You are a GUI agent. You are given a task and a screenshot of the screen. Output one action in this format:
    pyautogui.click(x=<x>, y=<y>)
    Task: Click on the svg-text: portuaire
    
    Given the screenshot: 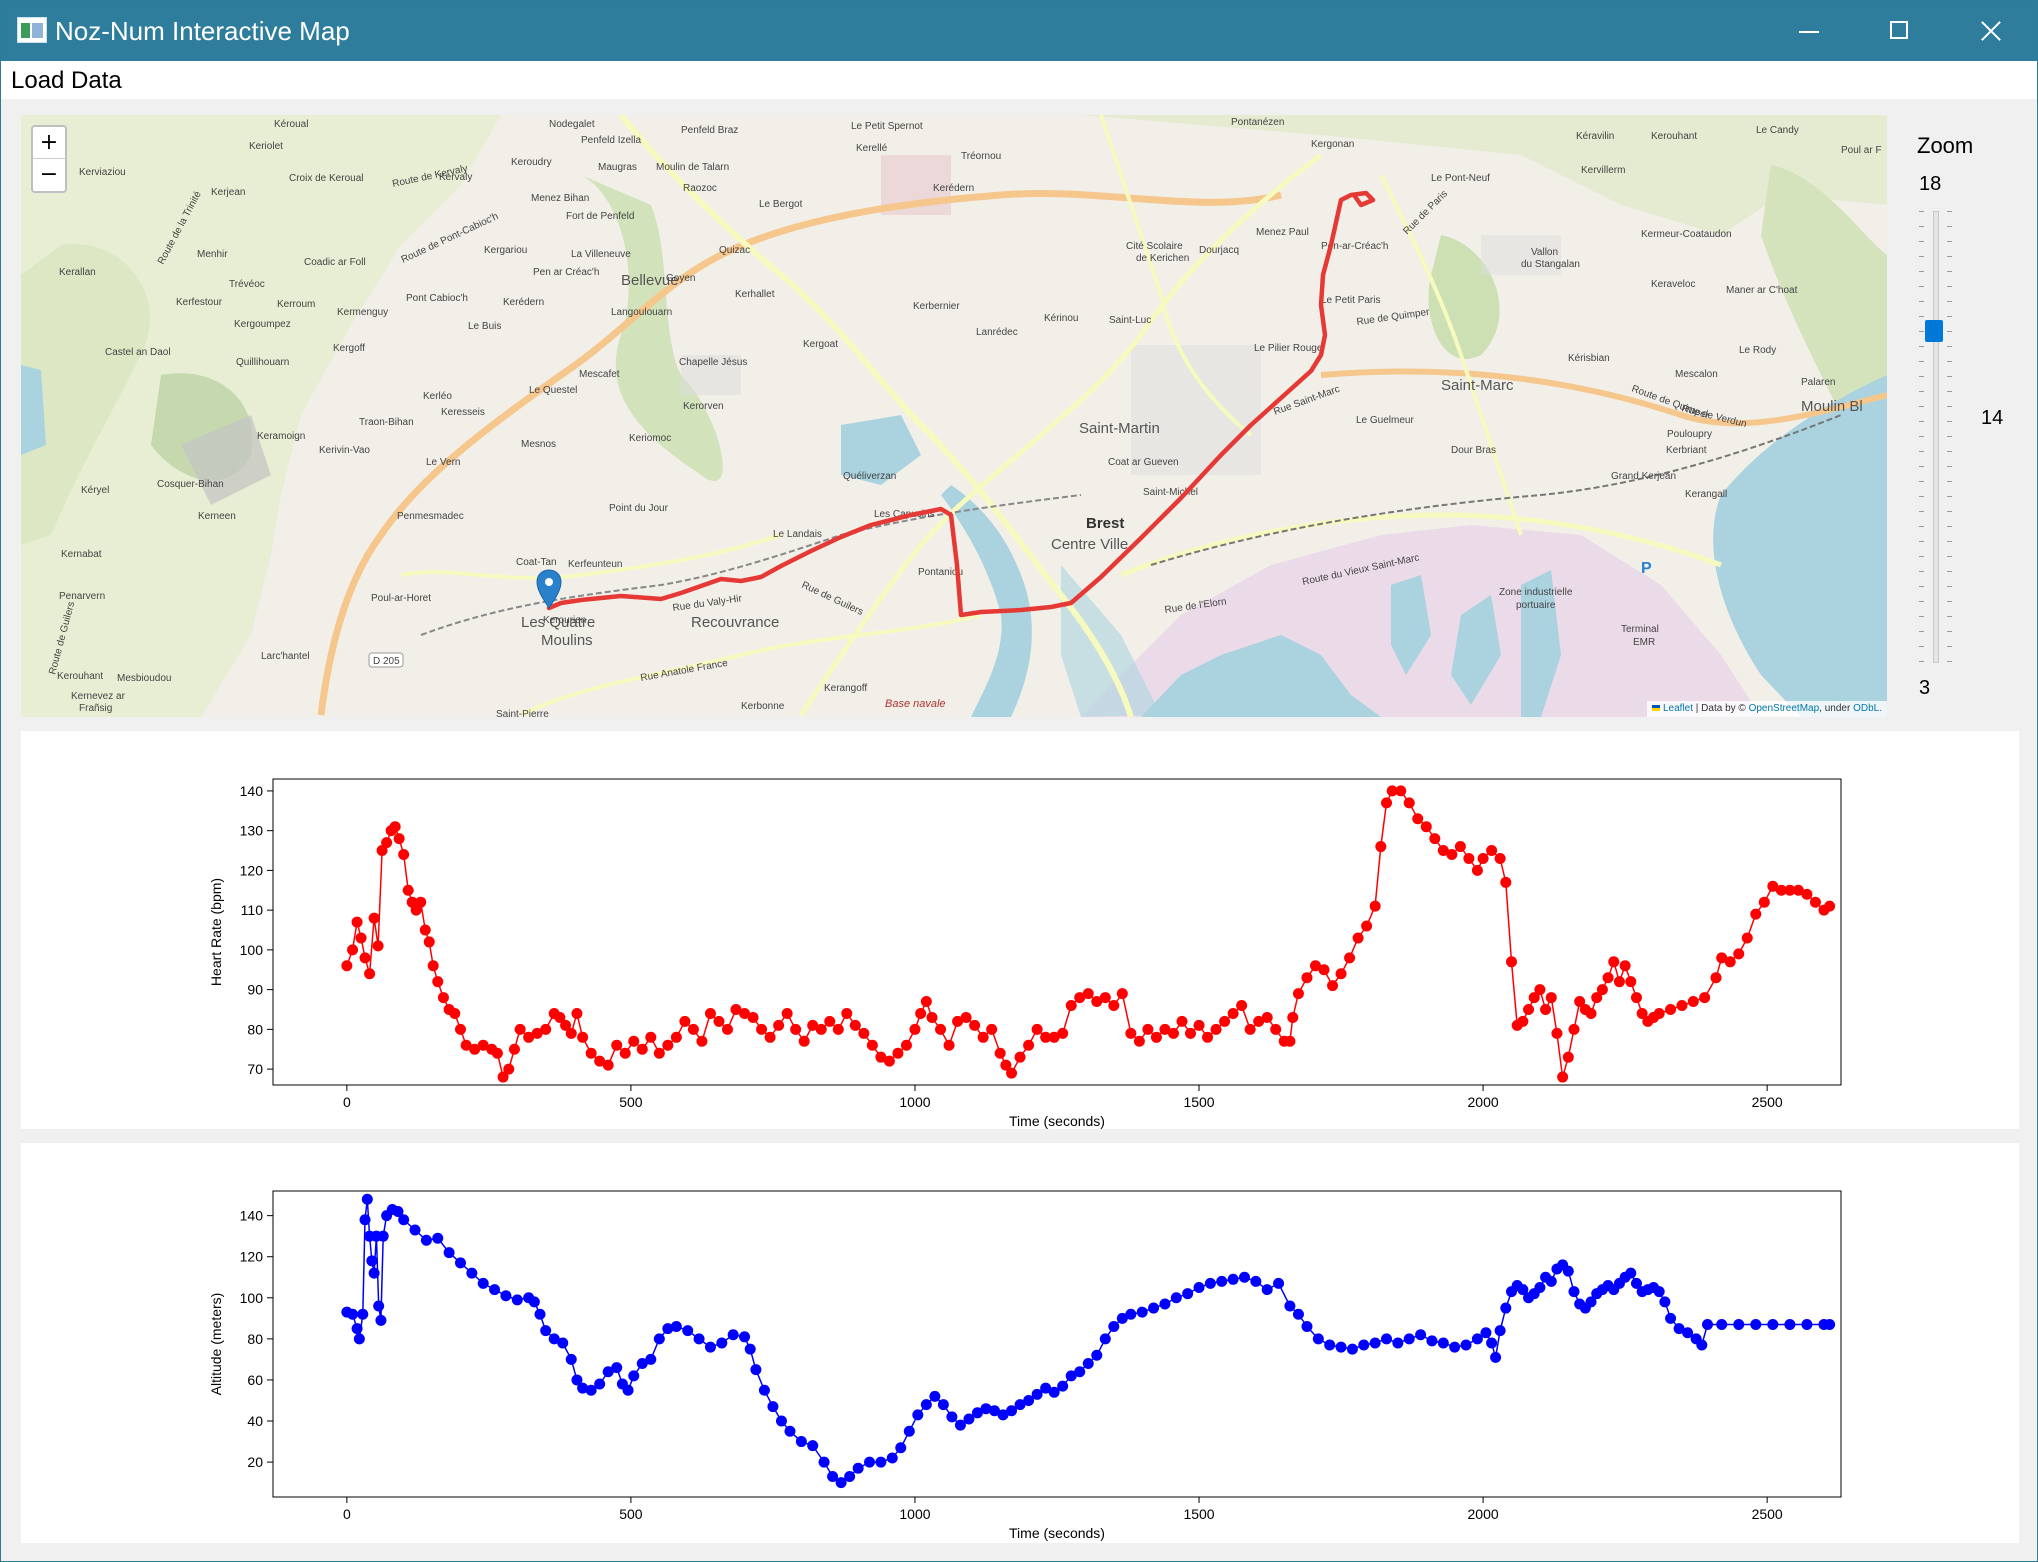 What is the action you would take?
    pyautogui.click(x=1536, y=605)
    